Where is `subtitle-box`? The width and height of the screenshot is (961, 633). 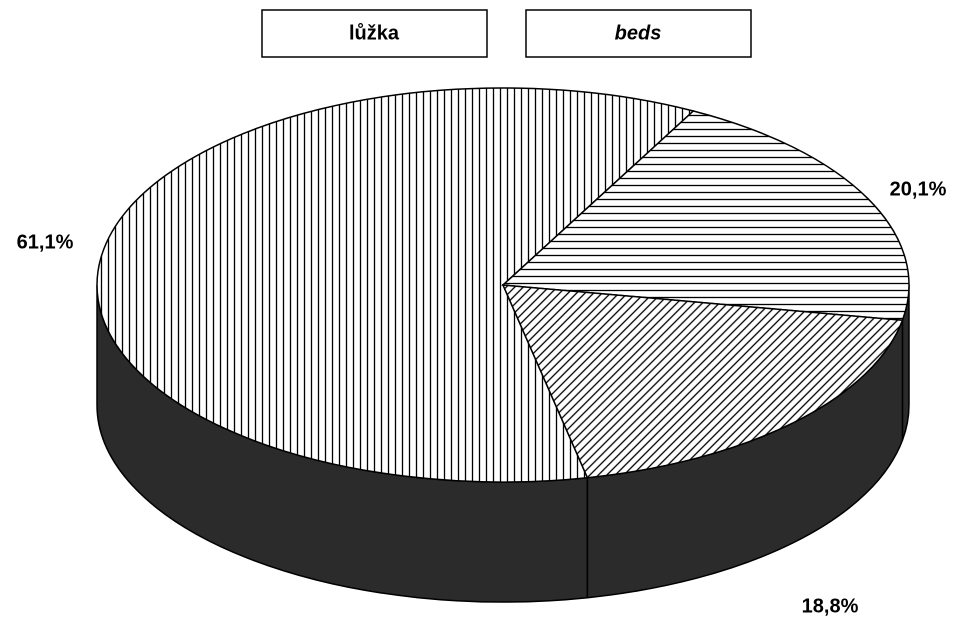 subtitle-box is located at coordinates (638, 33).